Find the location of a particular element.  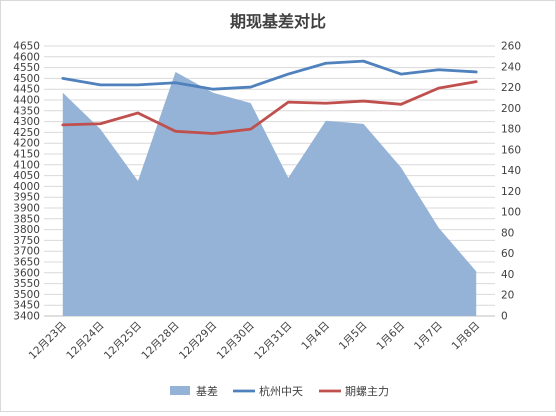

left-tick-label: 3850 is located at coordinates (26, 219).